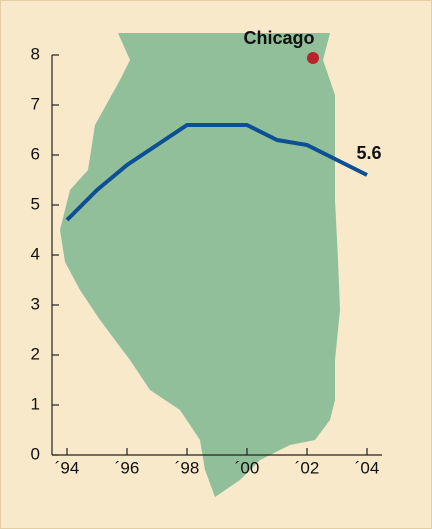 This screenshot has width=432, height=529. I want to click on chicago-dot, so click(313, 58).